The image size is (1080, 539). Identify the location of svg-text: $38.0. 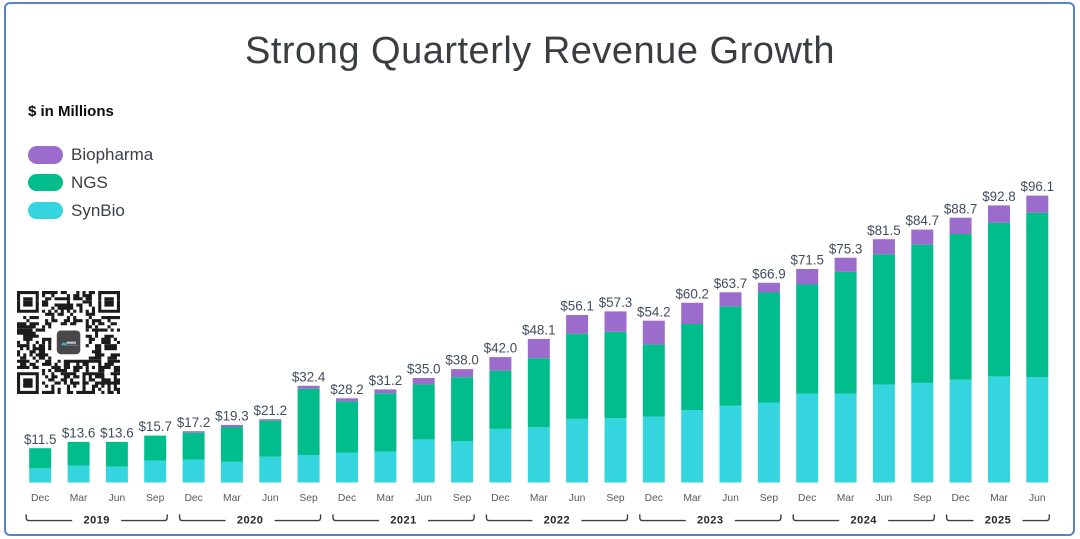
(462, 360).